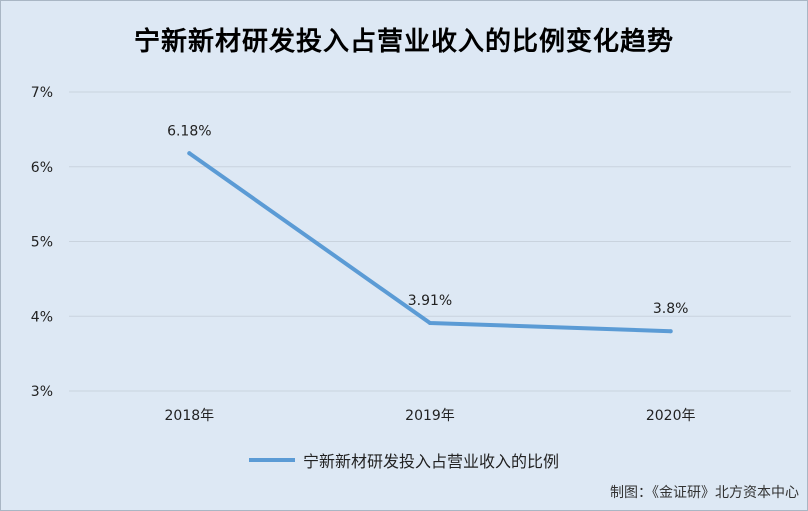 Image resolution: width=808 pixels, height=511 pixels. I want to click on data-label: 3.91%, so click(430, 301).